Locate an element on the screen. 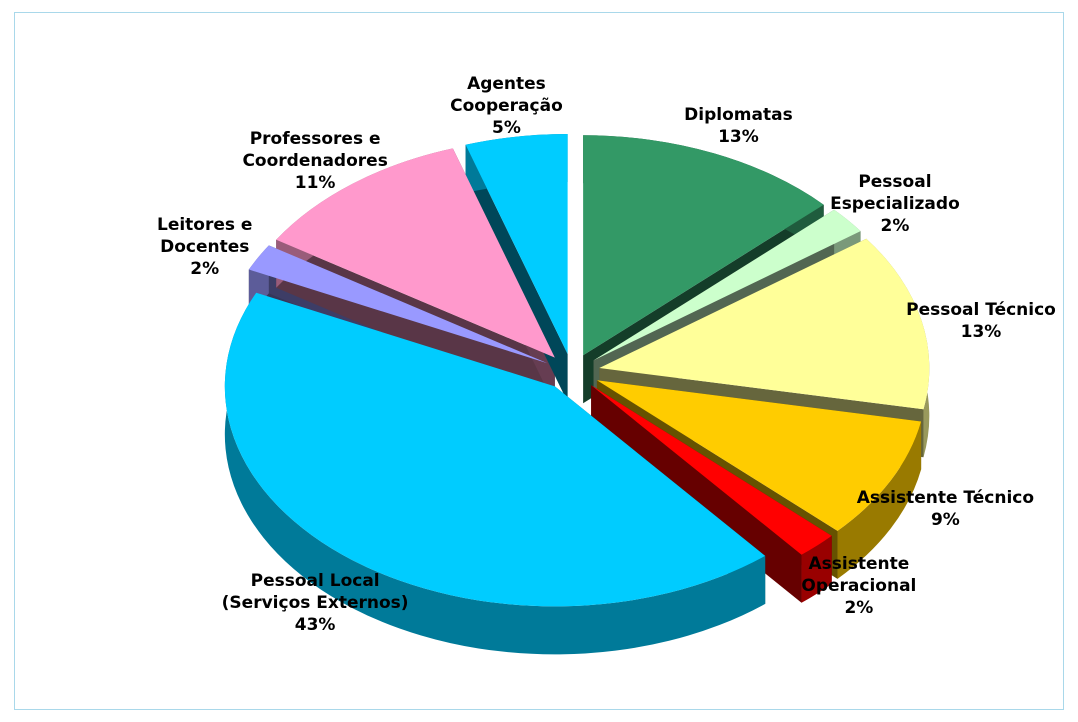 The width and height of the screenshot is (1078, 722). slice-label: Assistente Técnico 9% is located at coordinates (945, 509).